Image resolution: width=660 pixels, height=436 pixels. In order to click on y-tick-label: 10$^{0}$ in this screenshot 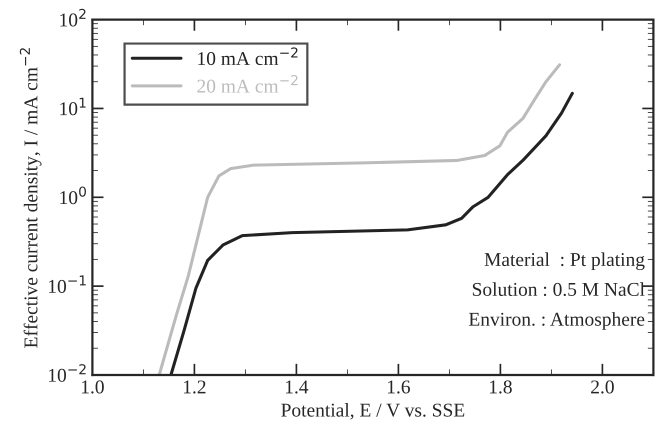, I will do `click(73, 195)`.